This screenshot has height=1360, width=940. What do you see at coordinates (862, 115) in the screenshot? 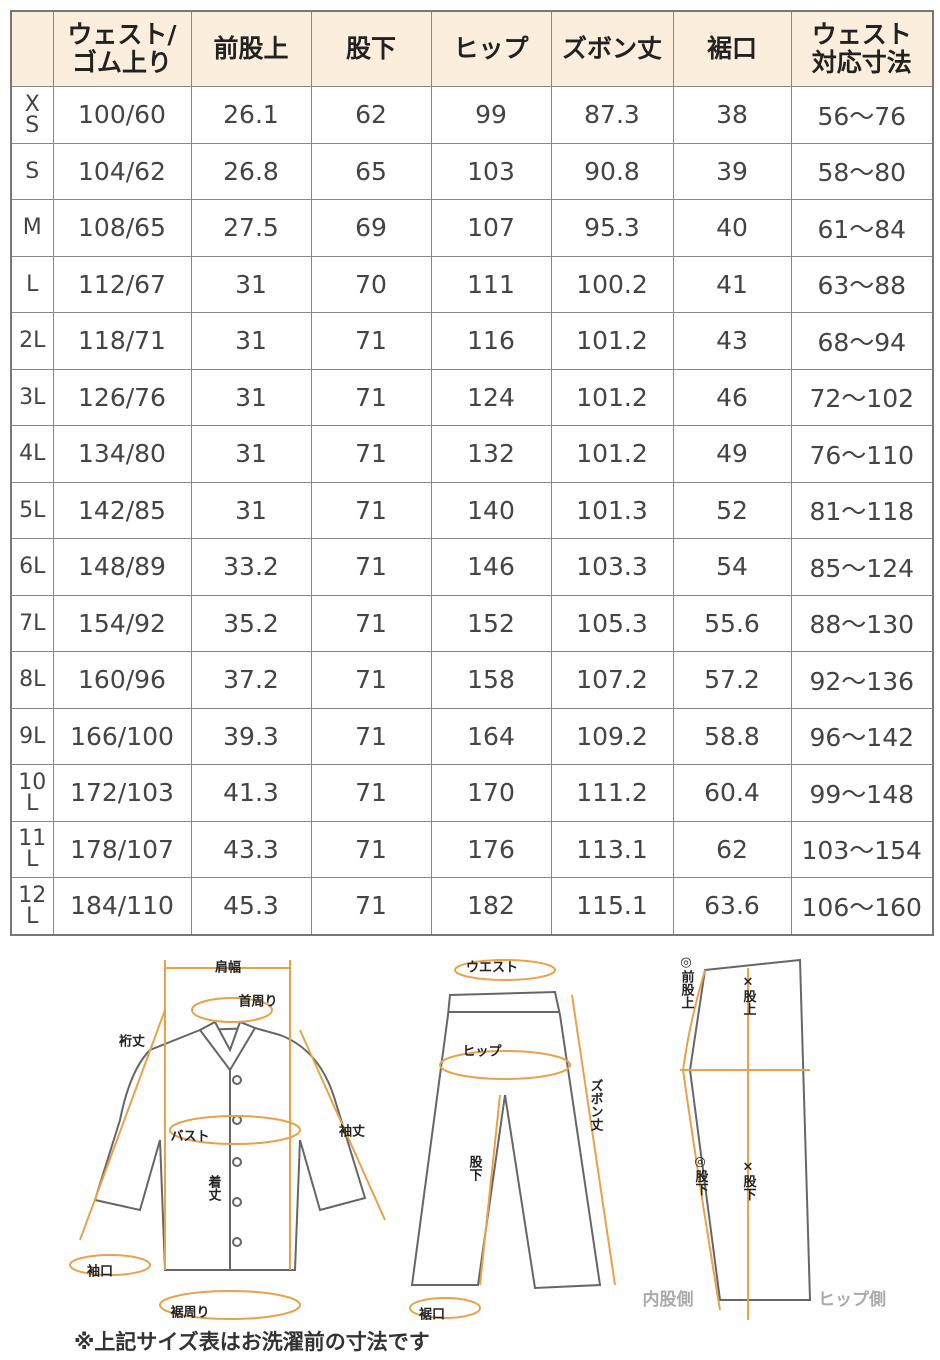
I see `cell: 56～76` at bounding box center [862, 115].